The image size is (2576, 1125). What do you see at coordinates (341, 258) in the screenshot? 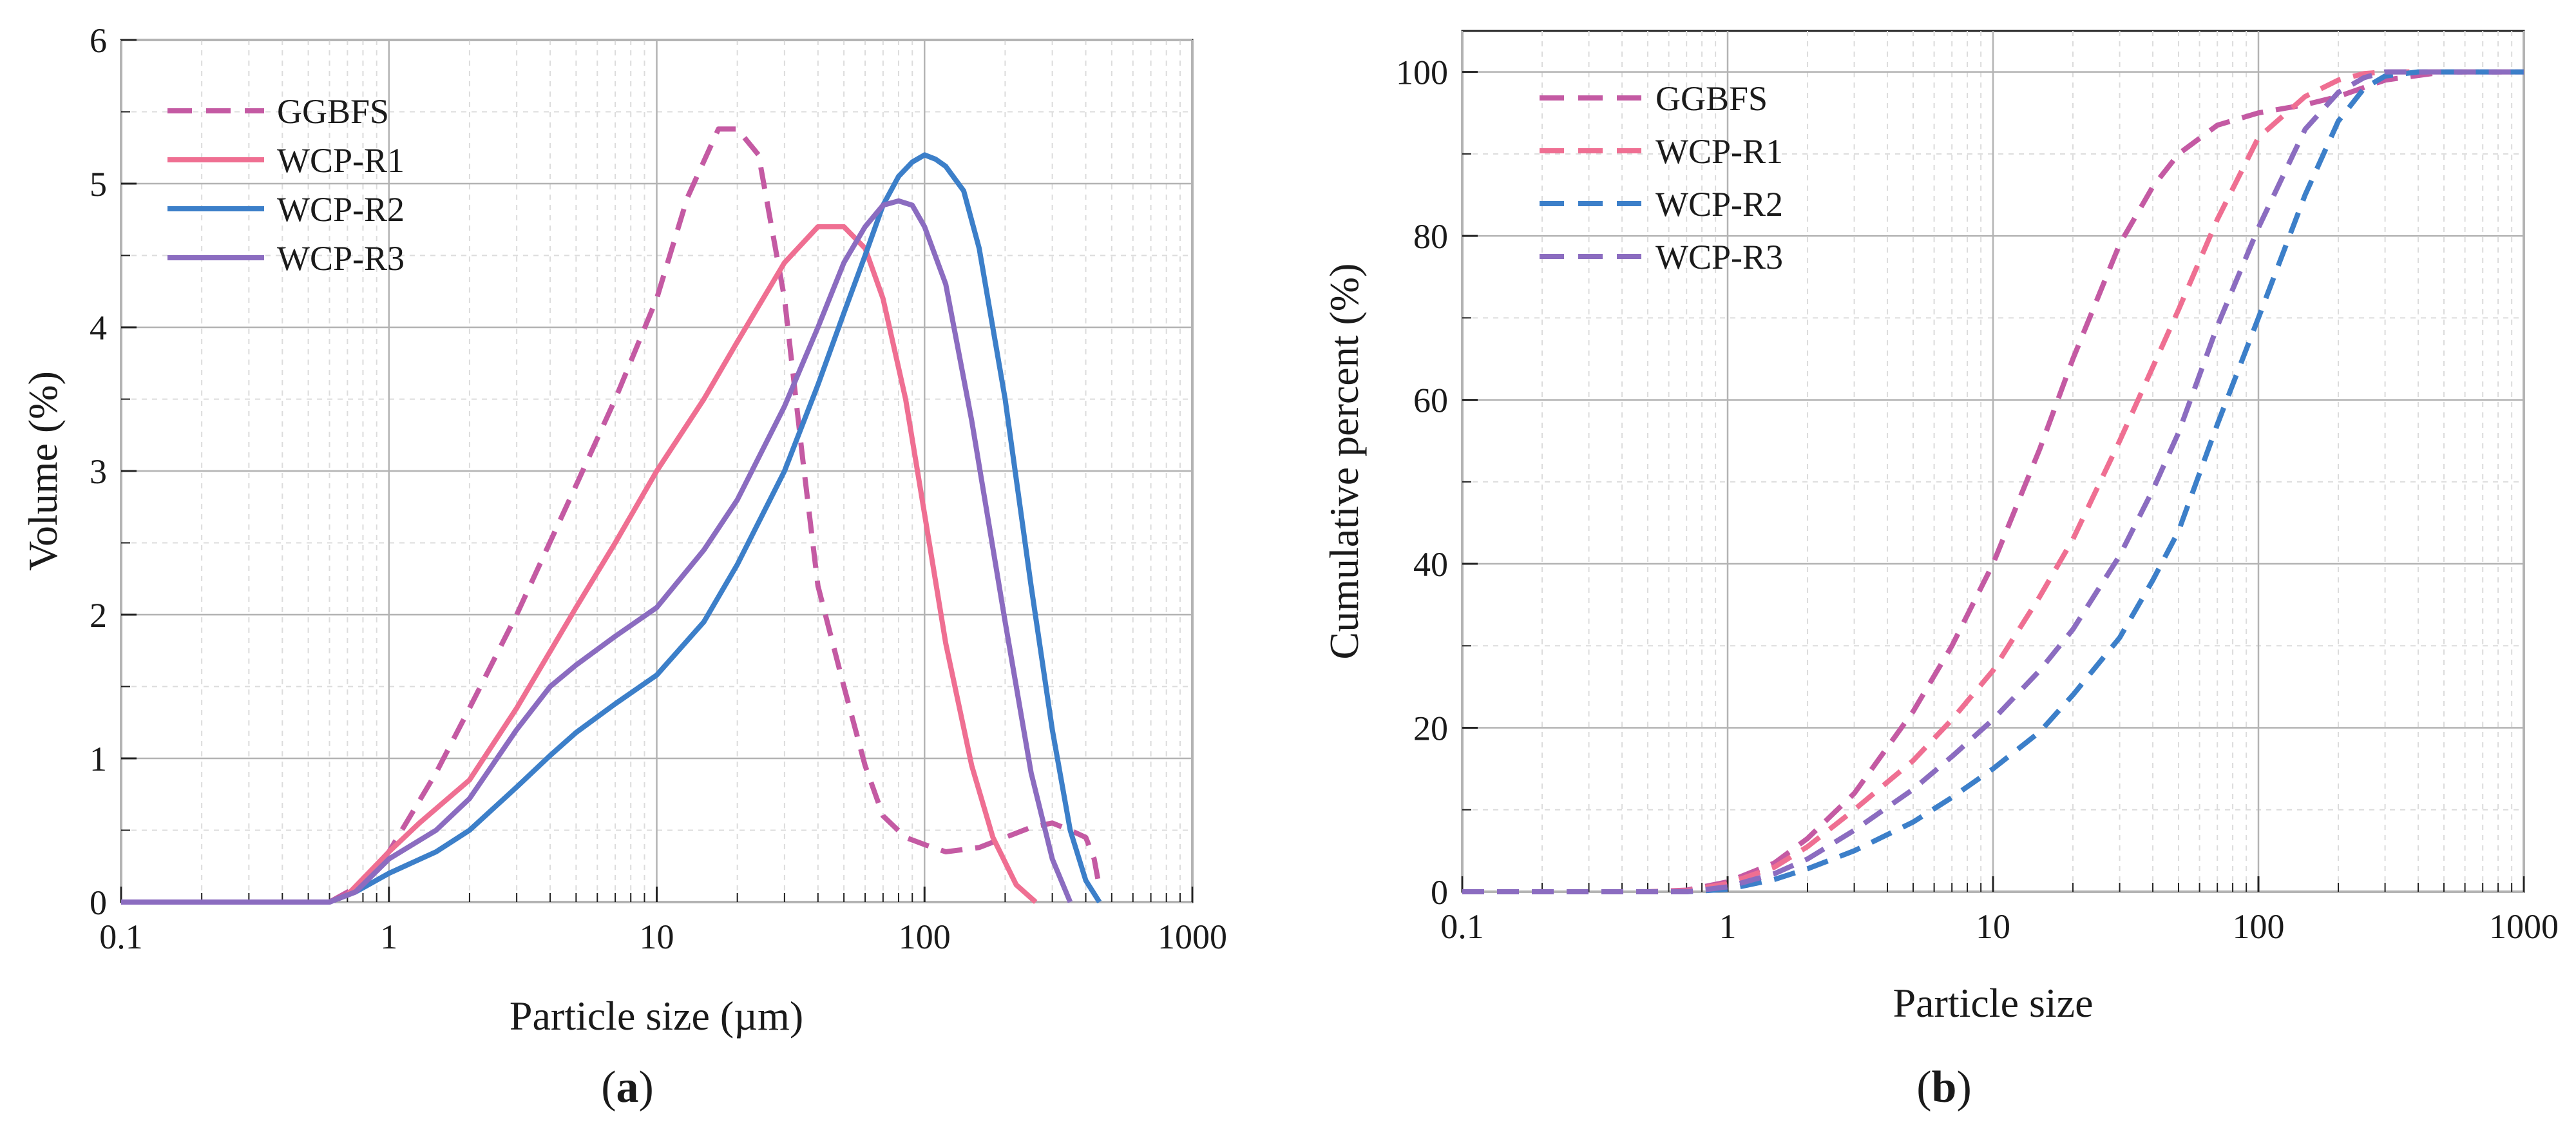
I see `panel-a-legend-label: WCP-R3` at bounding box center [341, 258].